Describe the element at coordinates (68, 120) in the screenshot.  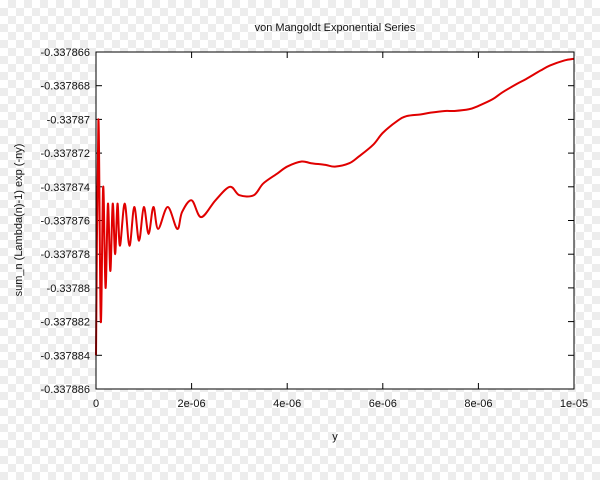
I see `y-tick-label: -0.33787` at that location.